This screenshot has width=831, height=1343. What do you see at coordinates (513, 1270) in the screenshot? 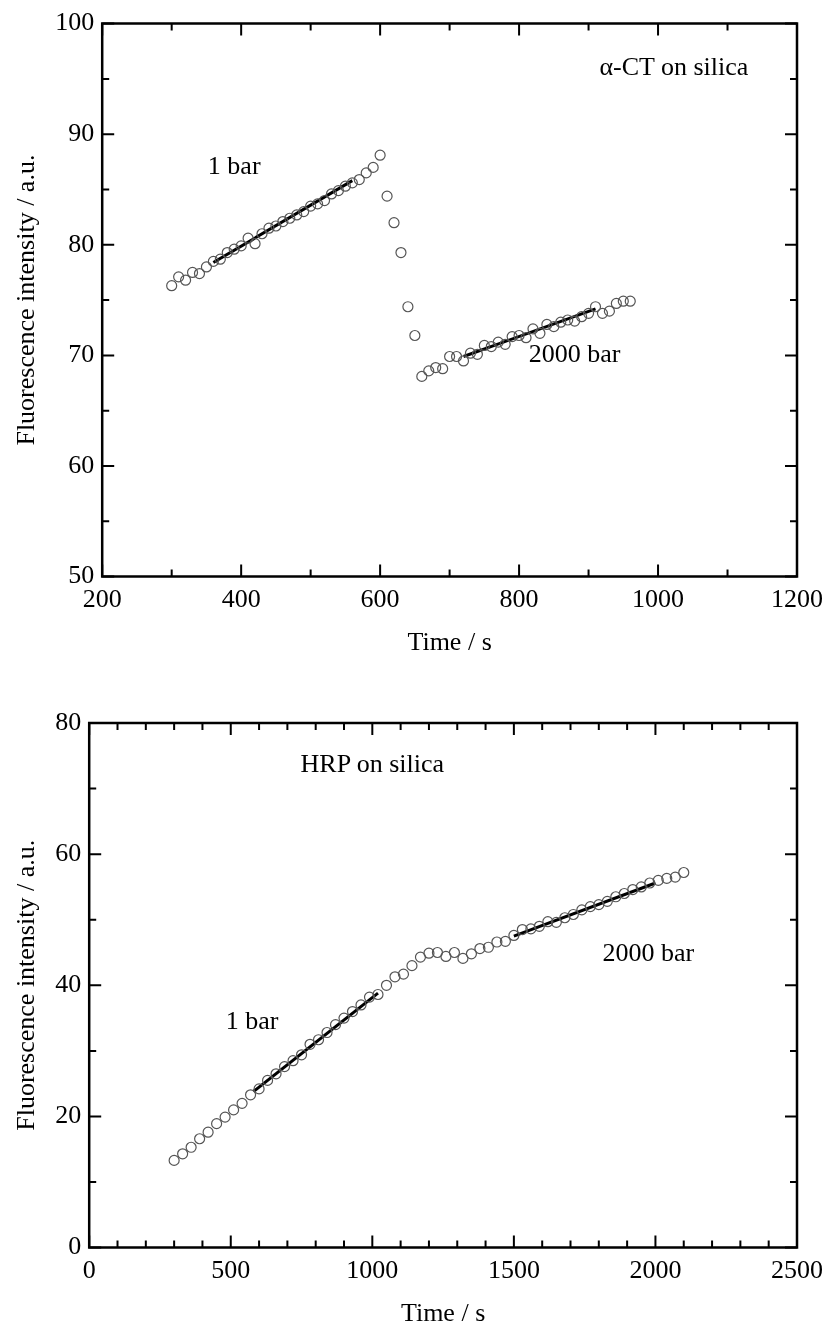
I see `x-tick-label: 1500` at bounding box center [513, 1270].